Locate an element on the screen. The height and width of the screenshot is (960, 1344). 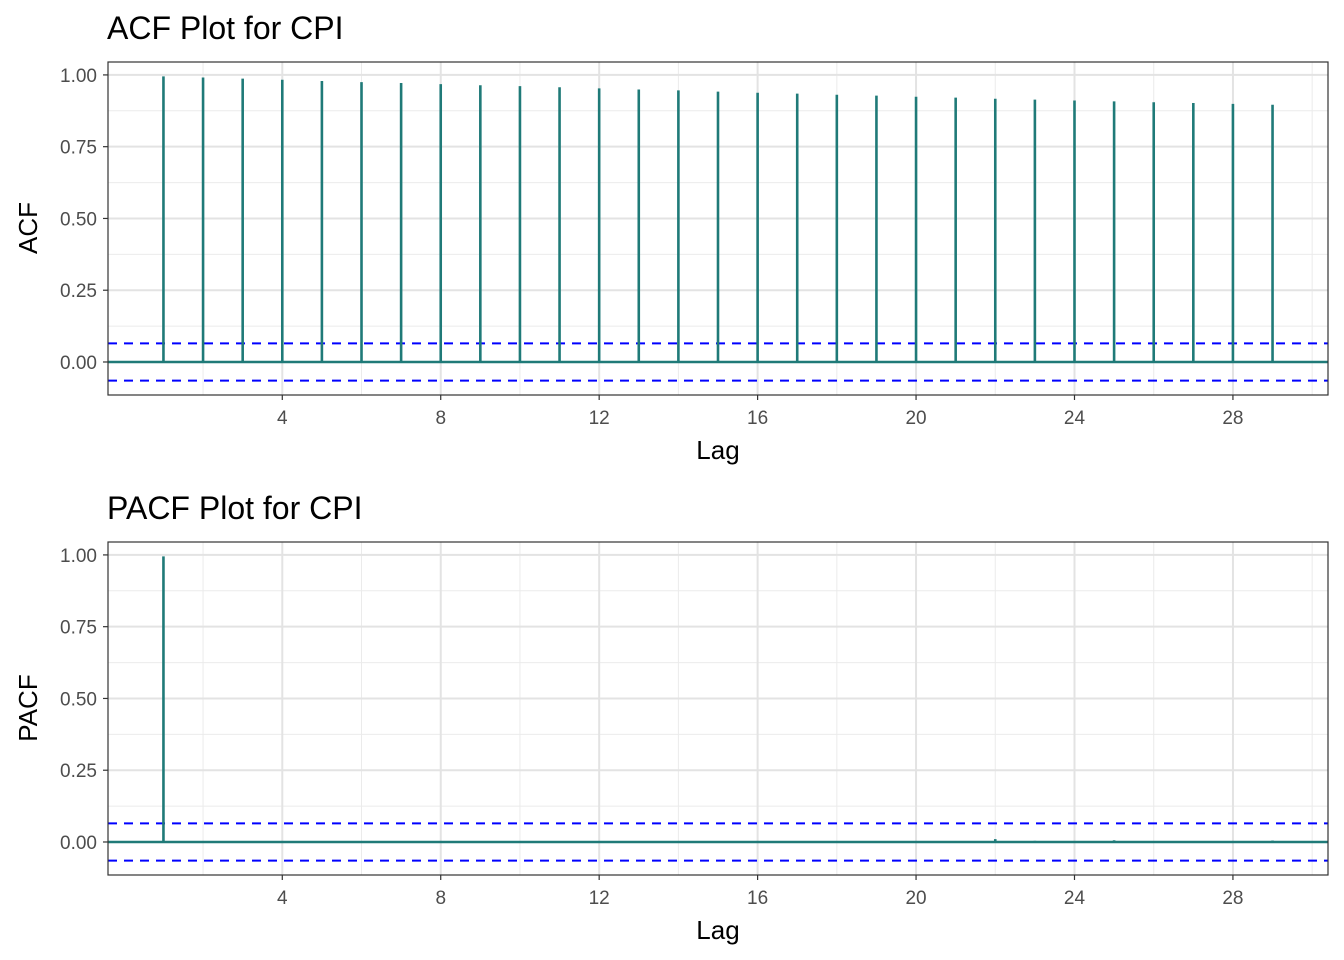
pacf-x-tick-label: 28 is located at coordinates (1232, 898).